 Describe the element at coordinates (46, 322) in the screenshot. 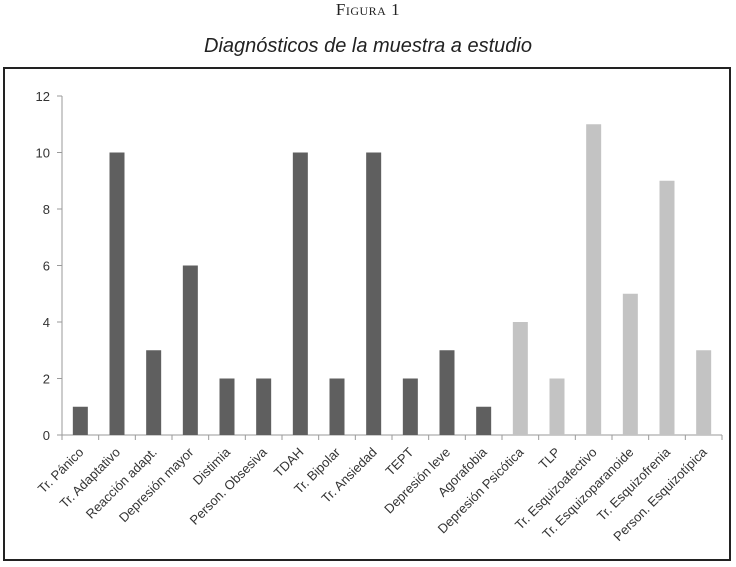

I see `y-tick-label: 4` at that location.